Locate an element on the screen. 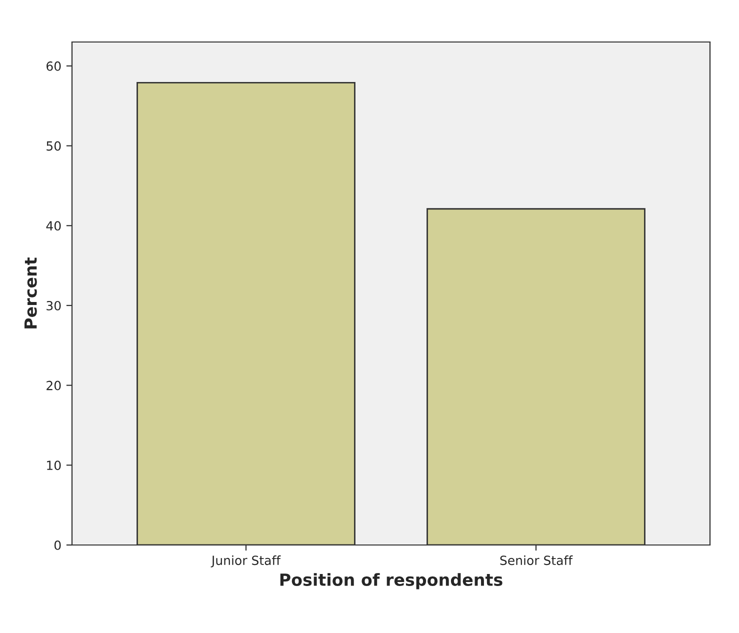  y-tick-label: 60 is located at coordinates (53, 66).